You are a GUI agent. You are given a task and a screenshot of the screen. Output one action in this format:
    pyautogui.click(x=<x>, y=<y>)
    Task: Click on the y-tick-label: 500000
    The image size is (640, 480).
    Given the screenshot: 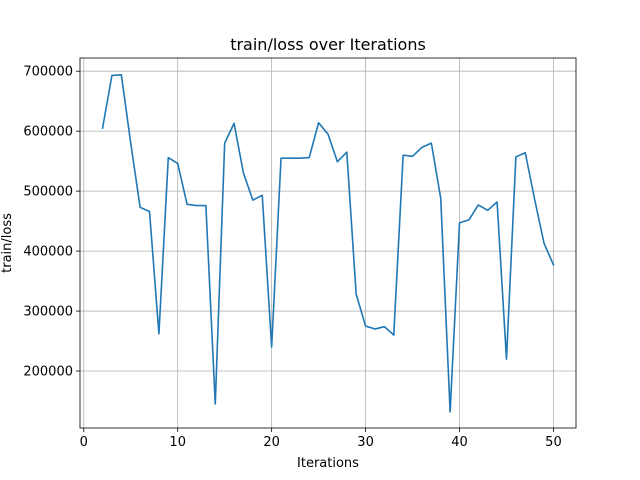 What is the action you would take?
    pyautogui.click(x=48, y=192)
    